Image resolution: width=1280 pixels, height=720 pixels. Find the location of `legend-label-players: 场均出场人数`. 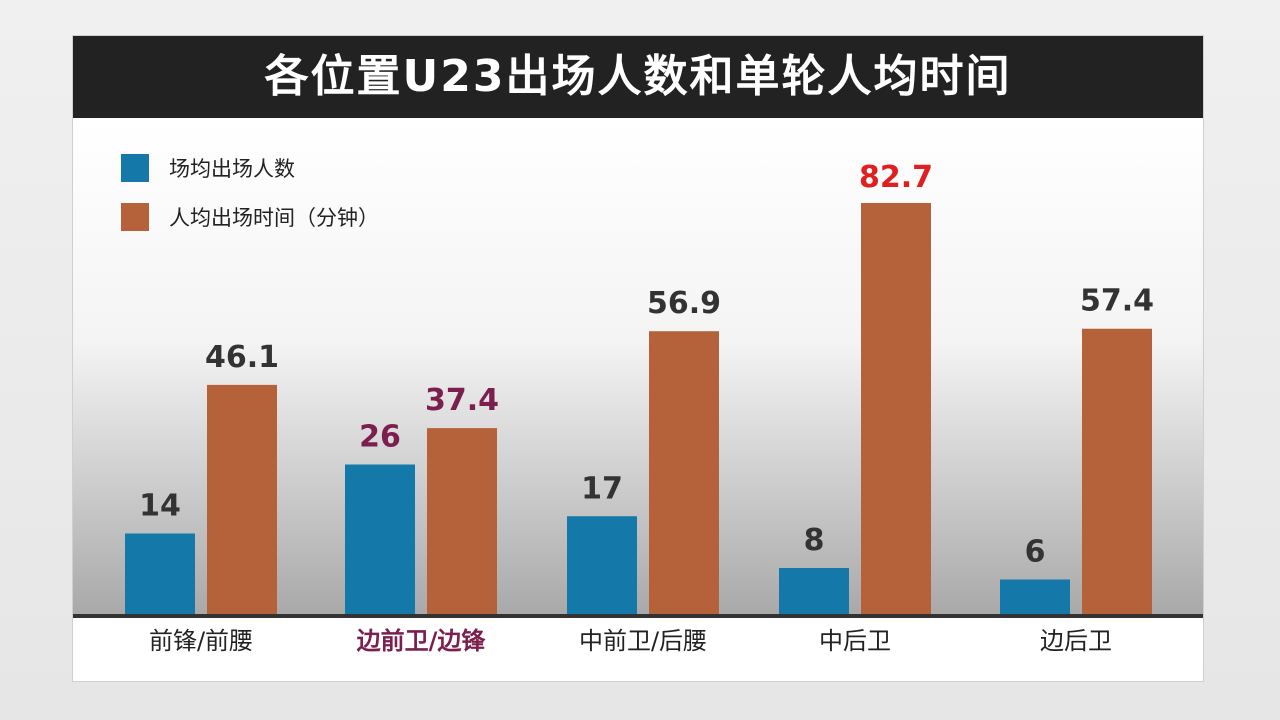

legend-label-players: 场均出场人数 is located at coordinates (232, 169).